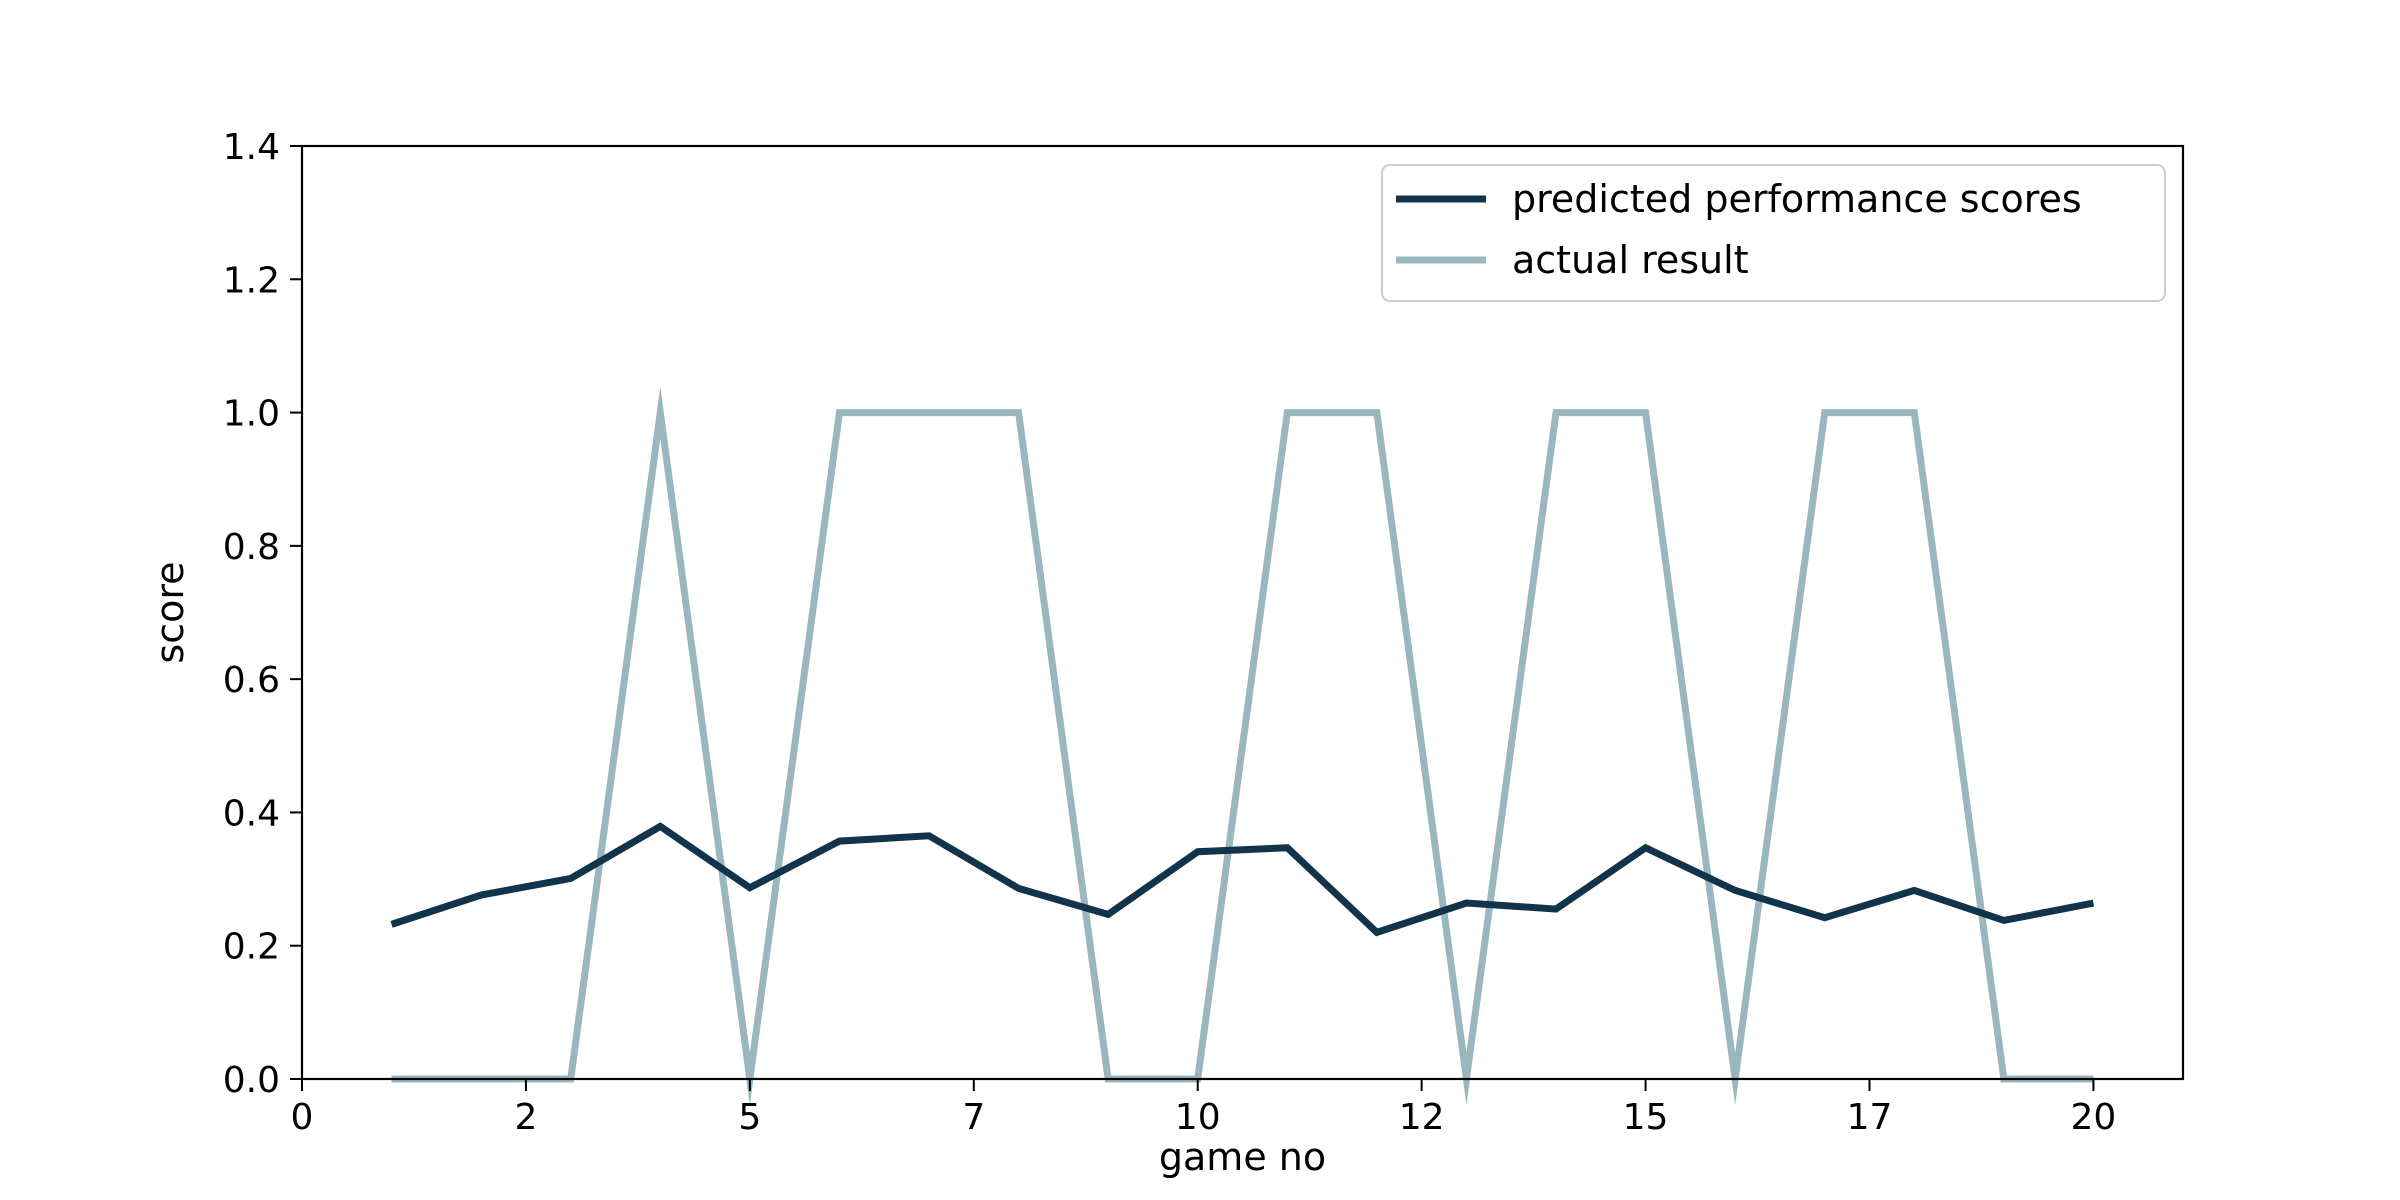 This screenshot has height=1200, width=2400. What do you see at coordinates (1422, 1117) in the screenshot?
I see `x-tick-label: 12` at bounding box center [1422, 1117].